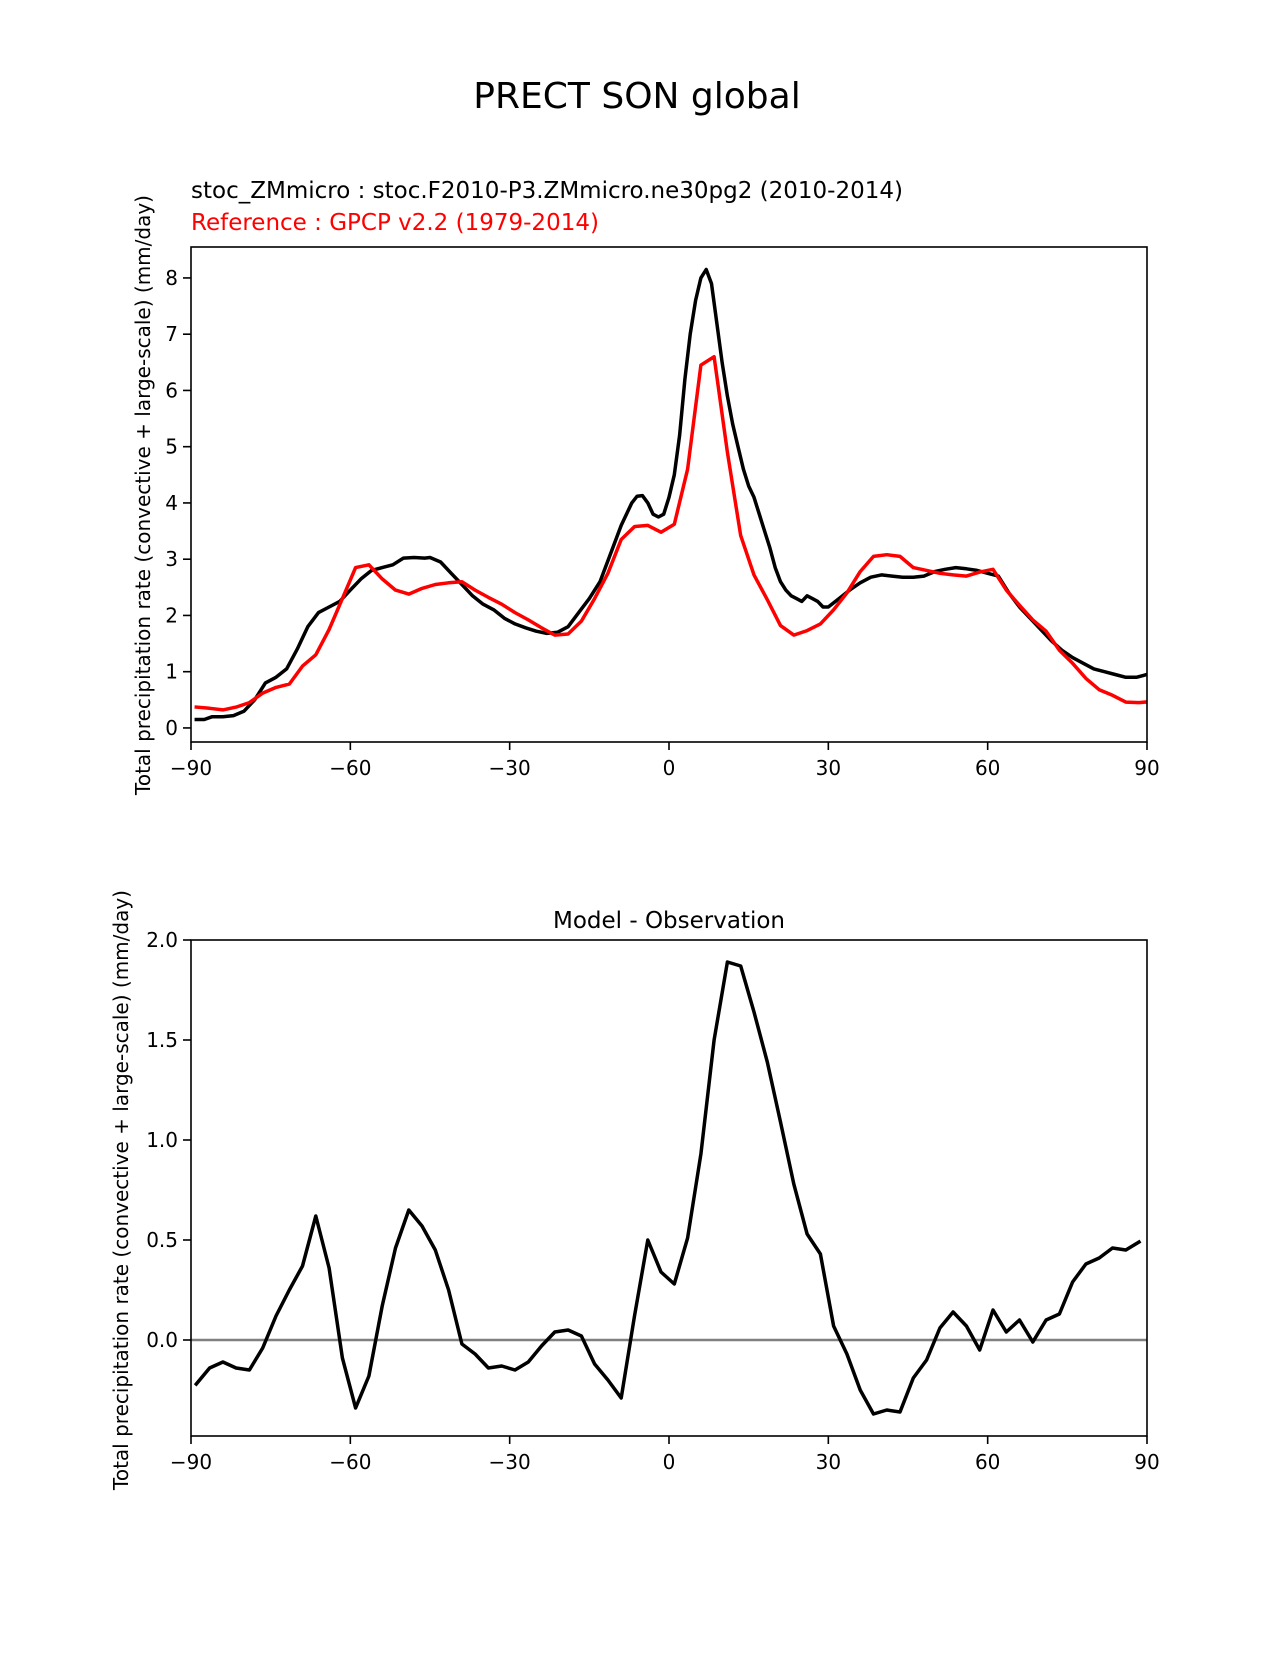 The height and width of the screenshot is (1654, 1275). Describe the element at coordinates (162, 1340) in the screenshot. I see `bottom-ytick-label: 0.0` at that location.